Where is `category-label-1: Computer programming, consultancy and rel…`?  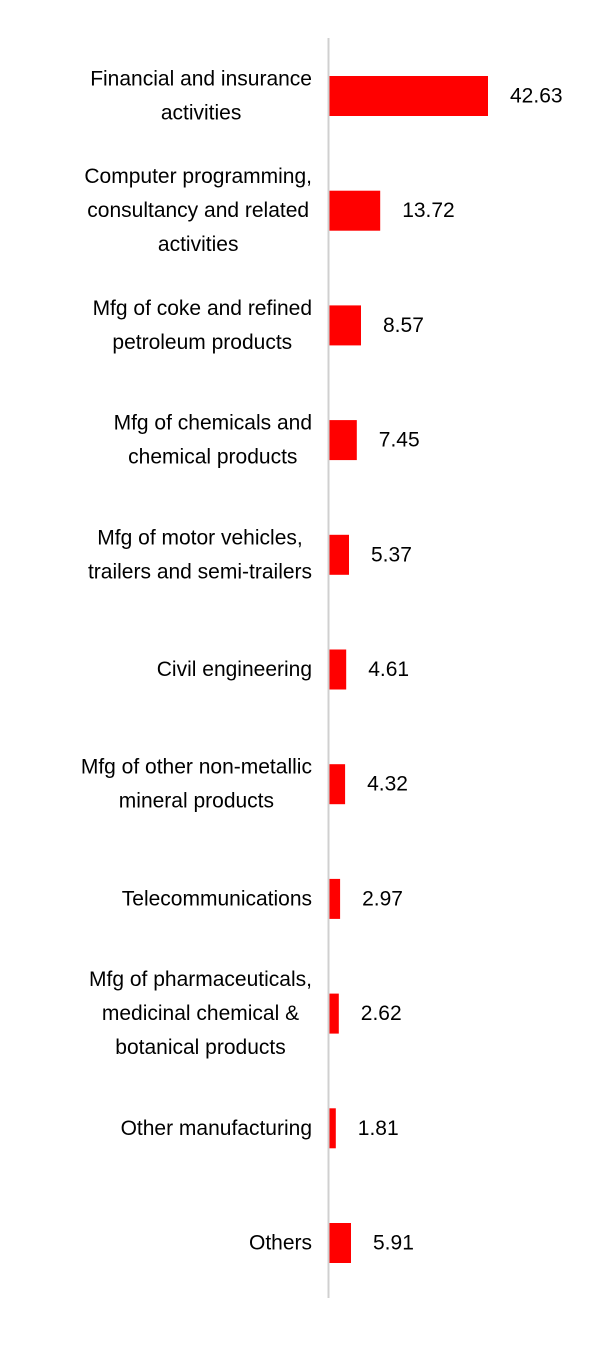 category-label-1: Computer programming, consultancy and rel… is located at coordinates (198, 210).